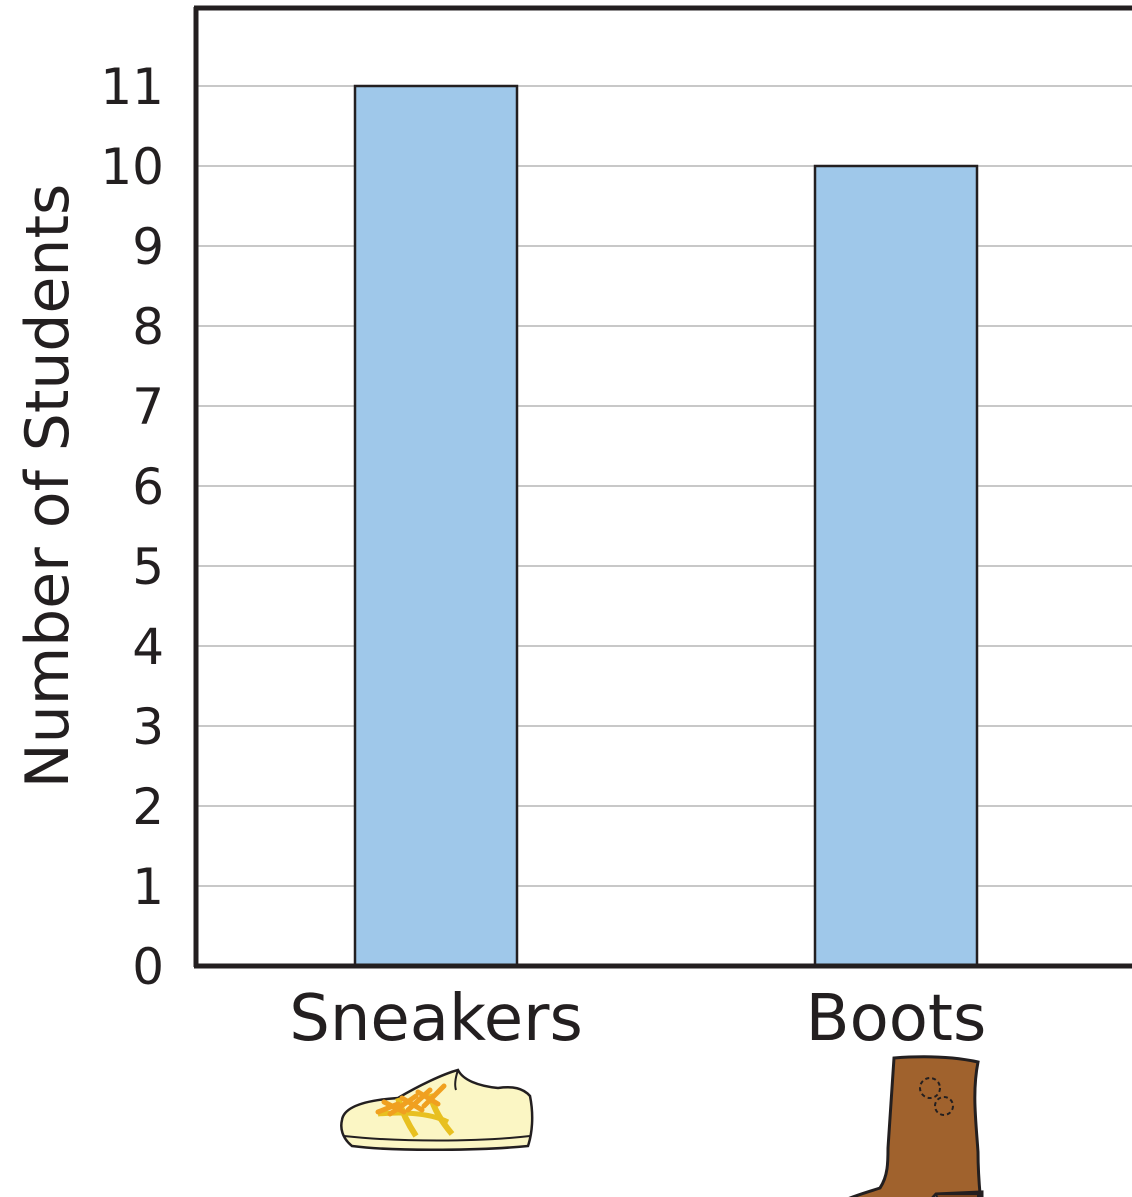 The image size is (1132, 1197). I want to click on y-tick-label: 6, so click(148, 487).